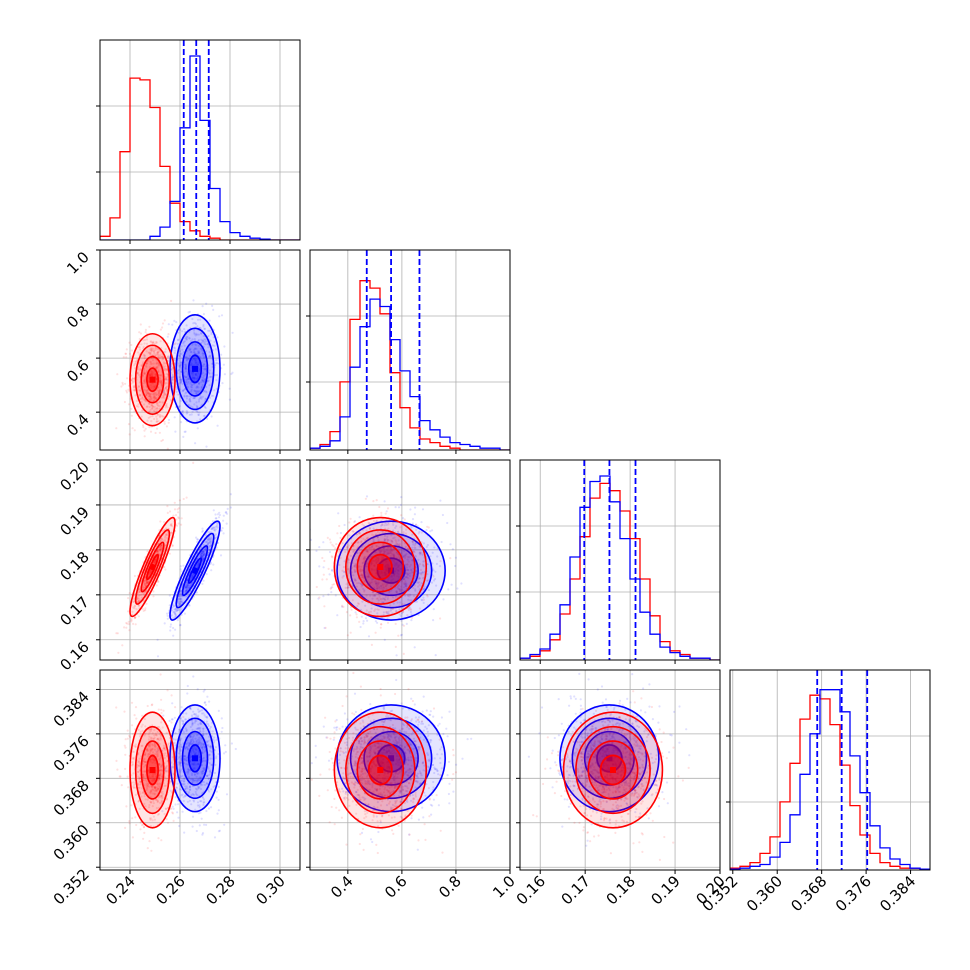 This screenshot has width=970, height=970. I want to click on contour-line, so click(195, 369).